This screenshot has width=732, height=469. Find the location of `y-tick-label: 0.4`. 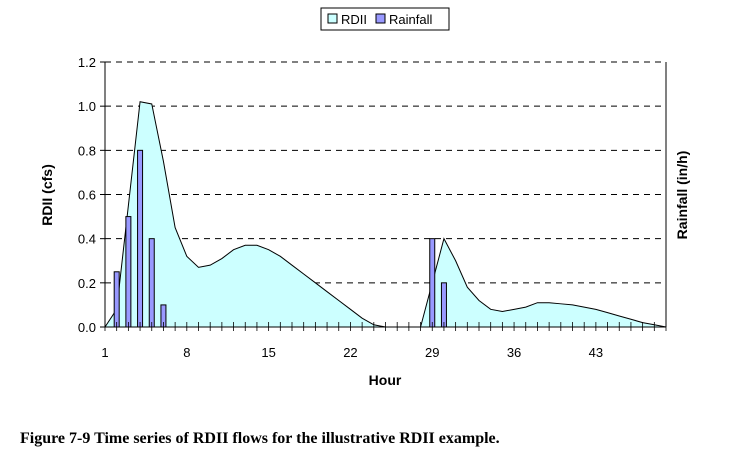

y-tick-label: 0.4 is located at coordinates (87, 239).